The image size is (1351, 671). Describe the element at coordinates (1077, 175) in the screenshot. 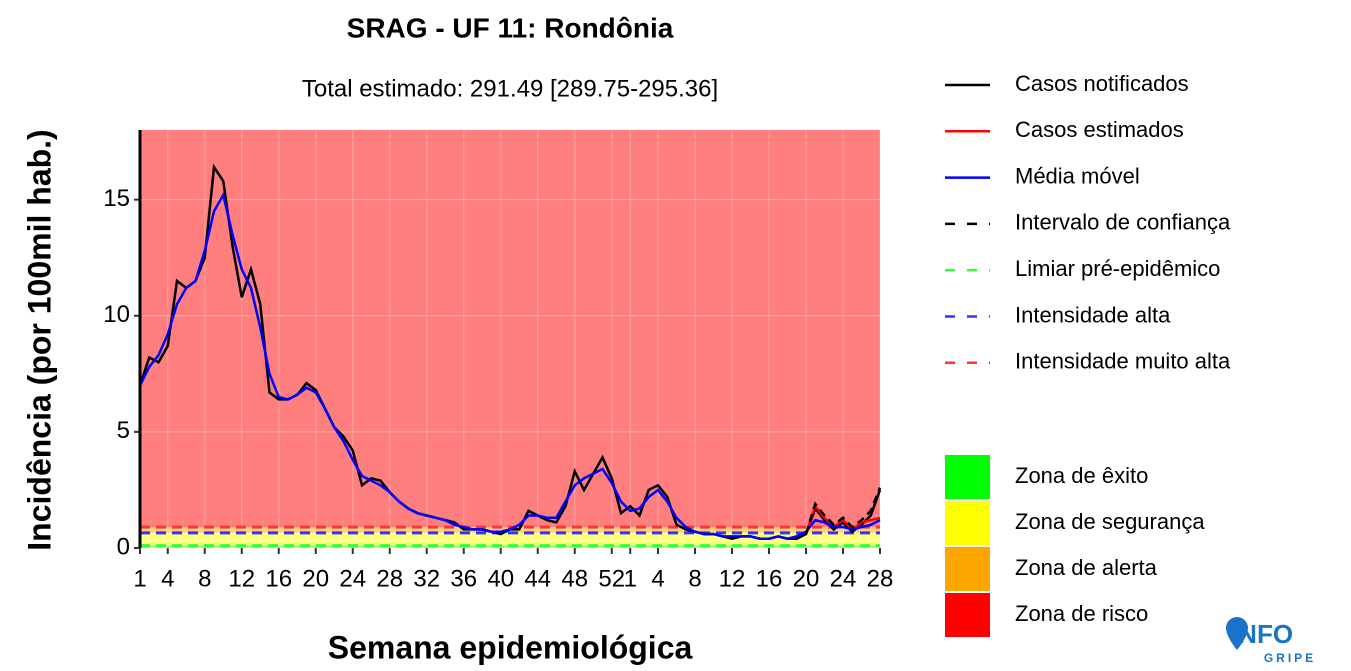

I see `legend-label: Média móvel` at that location.